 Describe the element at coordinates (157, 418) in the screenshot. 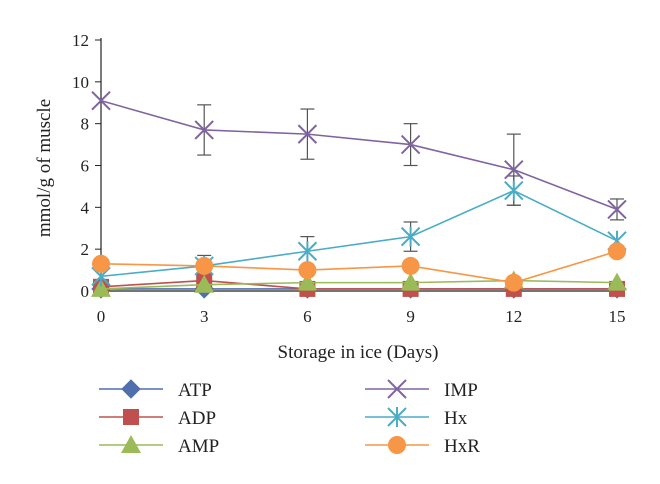

I see `legend-item-adp: ADP` at that location.